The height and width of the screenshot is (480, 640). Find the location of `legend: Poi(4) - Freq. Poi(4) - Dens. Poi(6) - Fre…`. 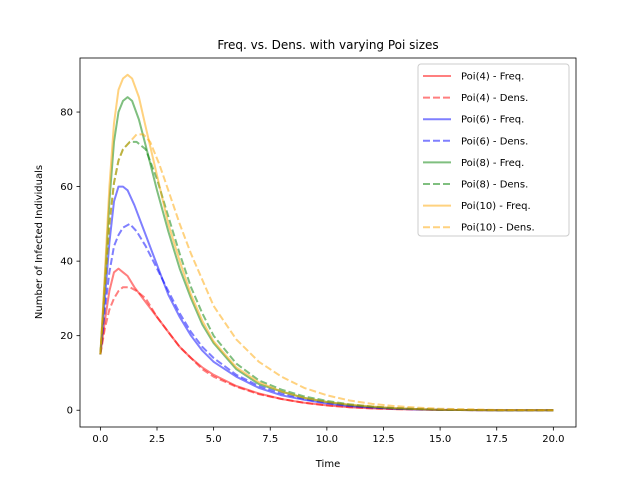

legend: Poi(4) - Freq. Poi(4) - Dens. Poi(6) - Fre… is located at coordinates (493, 150).